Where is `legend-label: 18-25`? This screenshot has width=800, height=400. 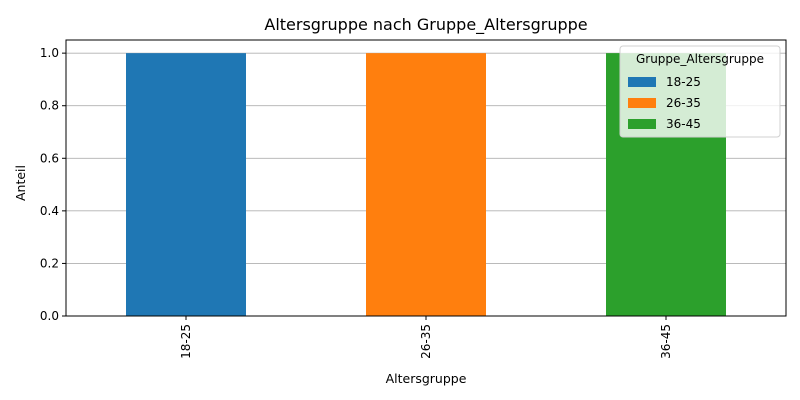 legend-label: 18-25 is located at coordinates (683, 82).